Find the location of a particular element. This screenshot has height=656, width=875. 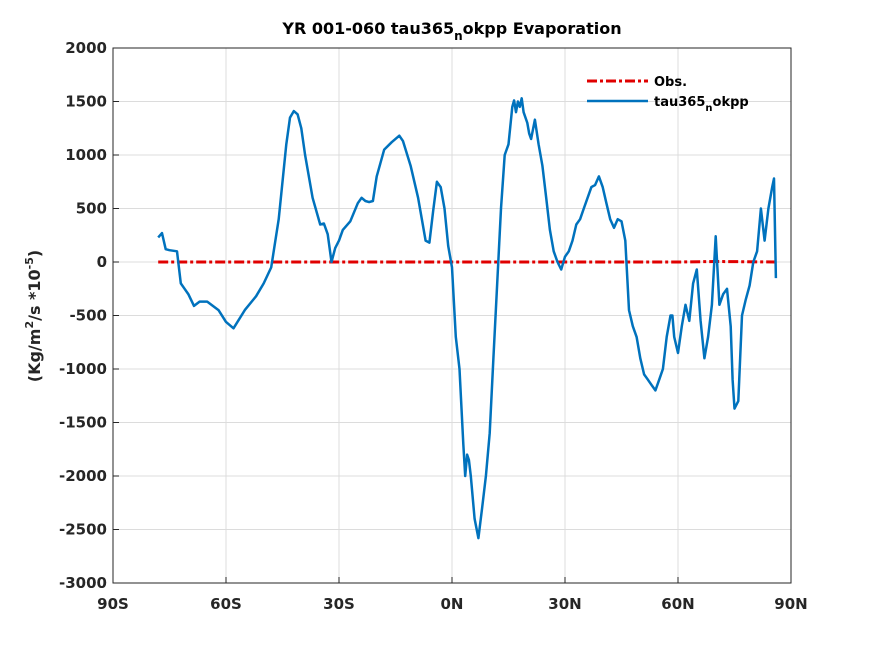

y-axis-label-a: (Kg/m is located at coordinates (34, 356).